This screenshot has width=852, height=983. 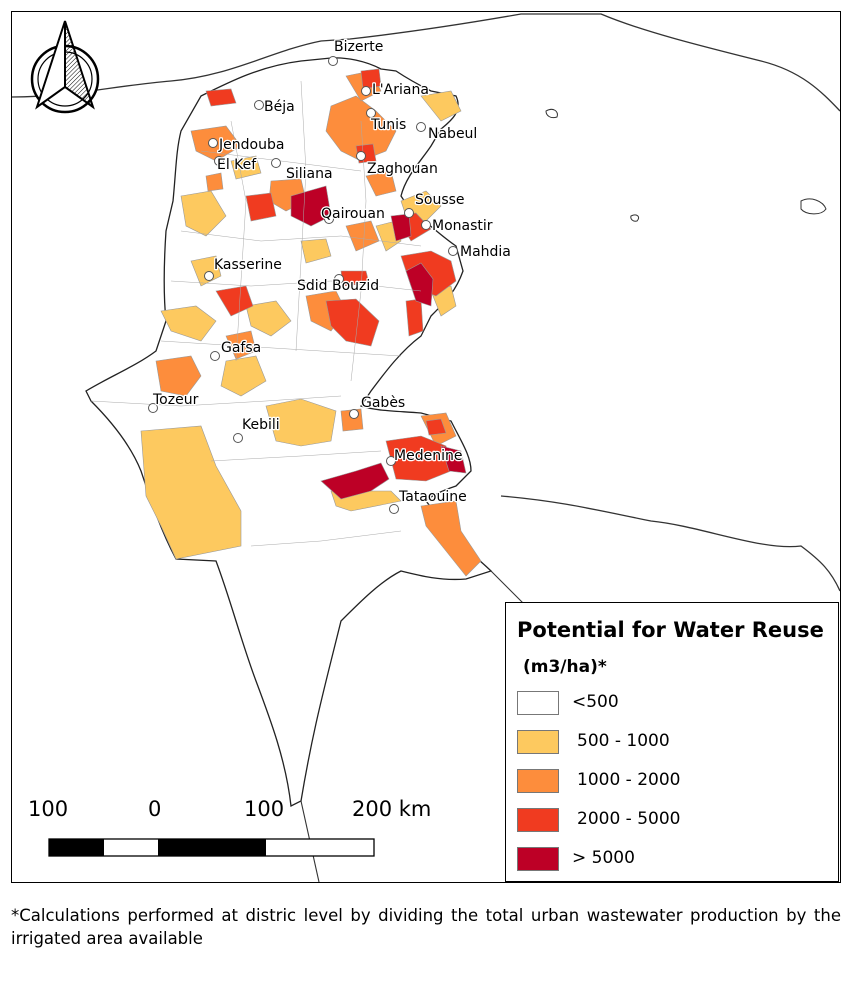 I want to click on north-arrow-icon, so click(x=65, y=67).